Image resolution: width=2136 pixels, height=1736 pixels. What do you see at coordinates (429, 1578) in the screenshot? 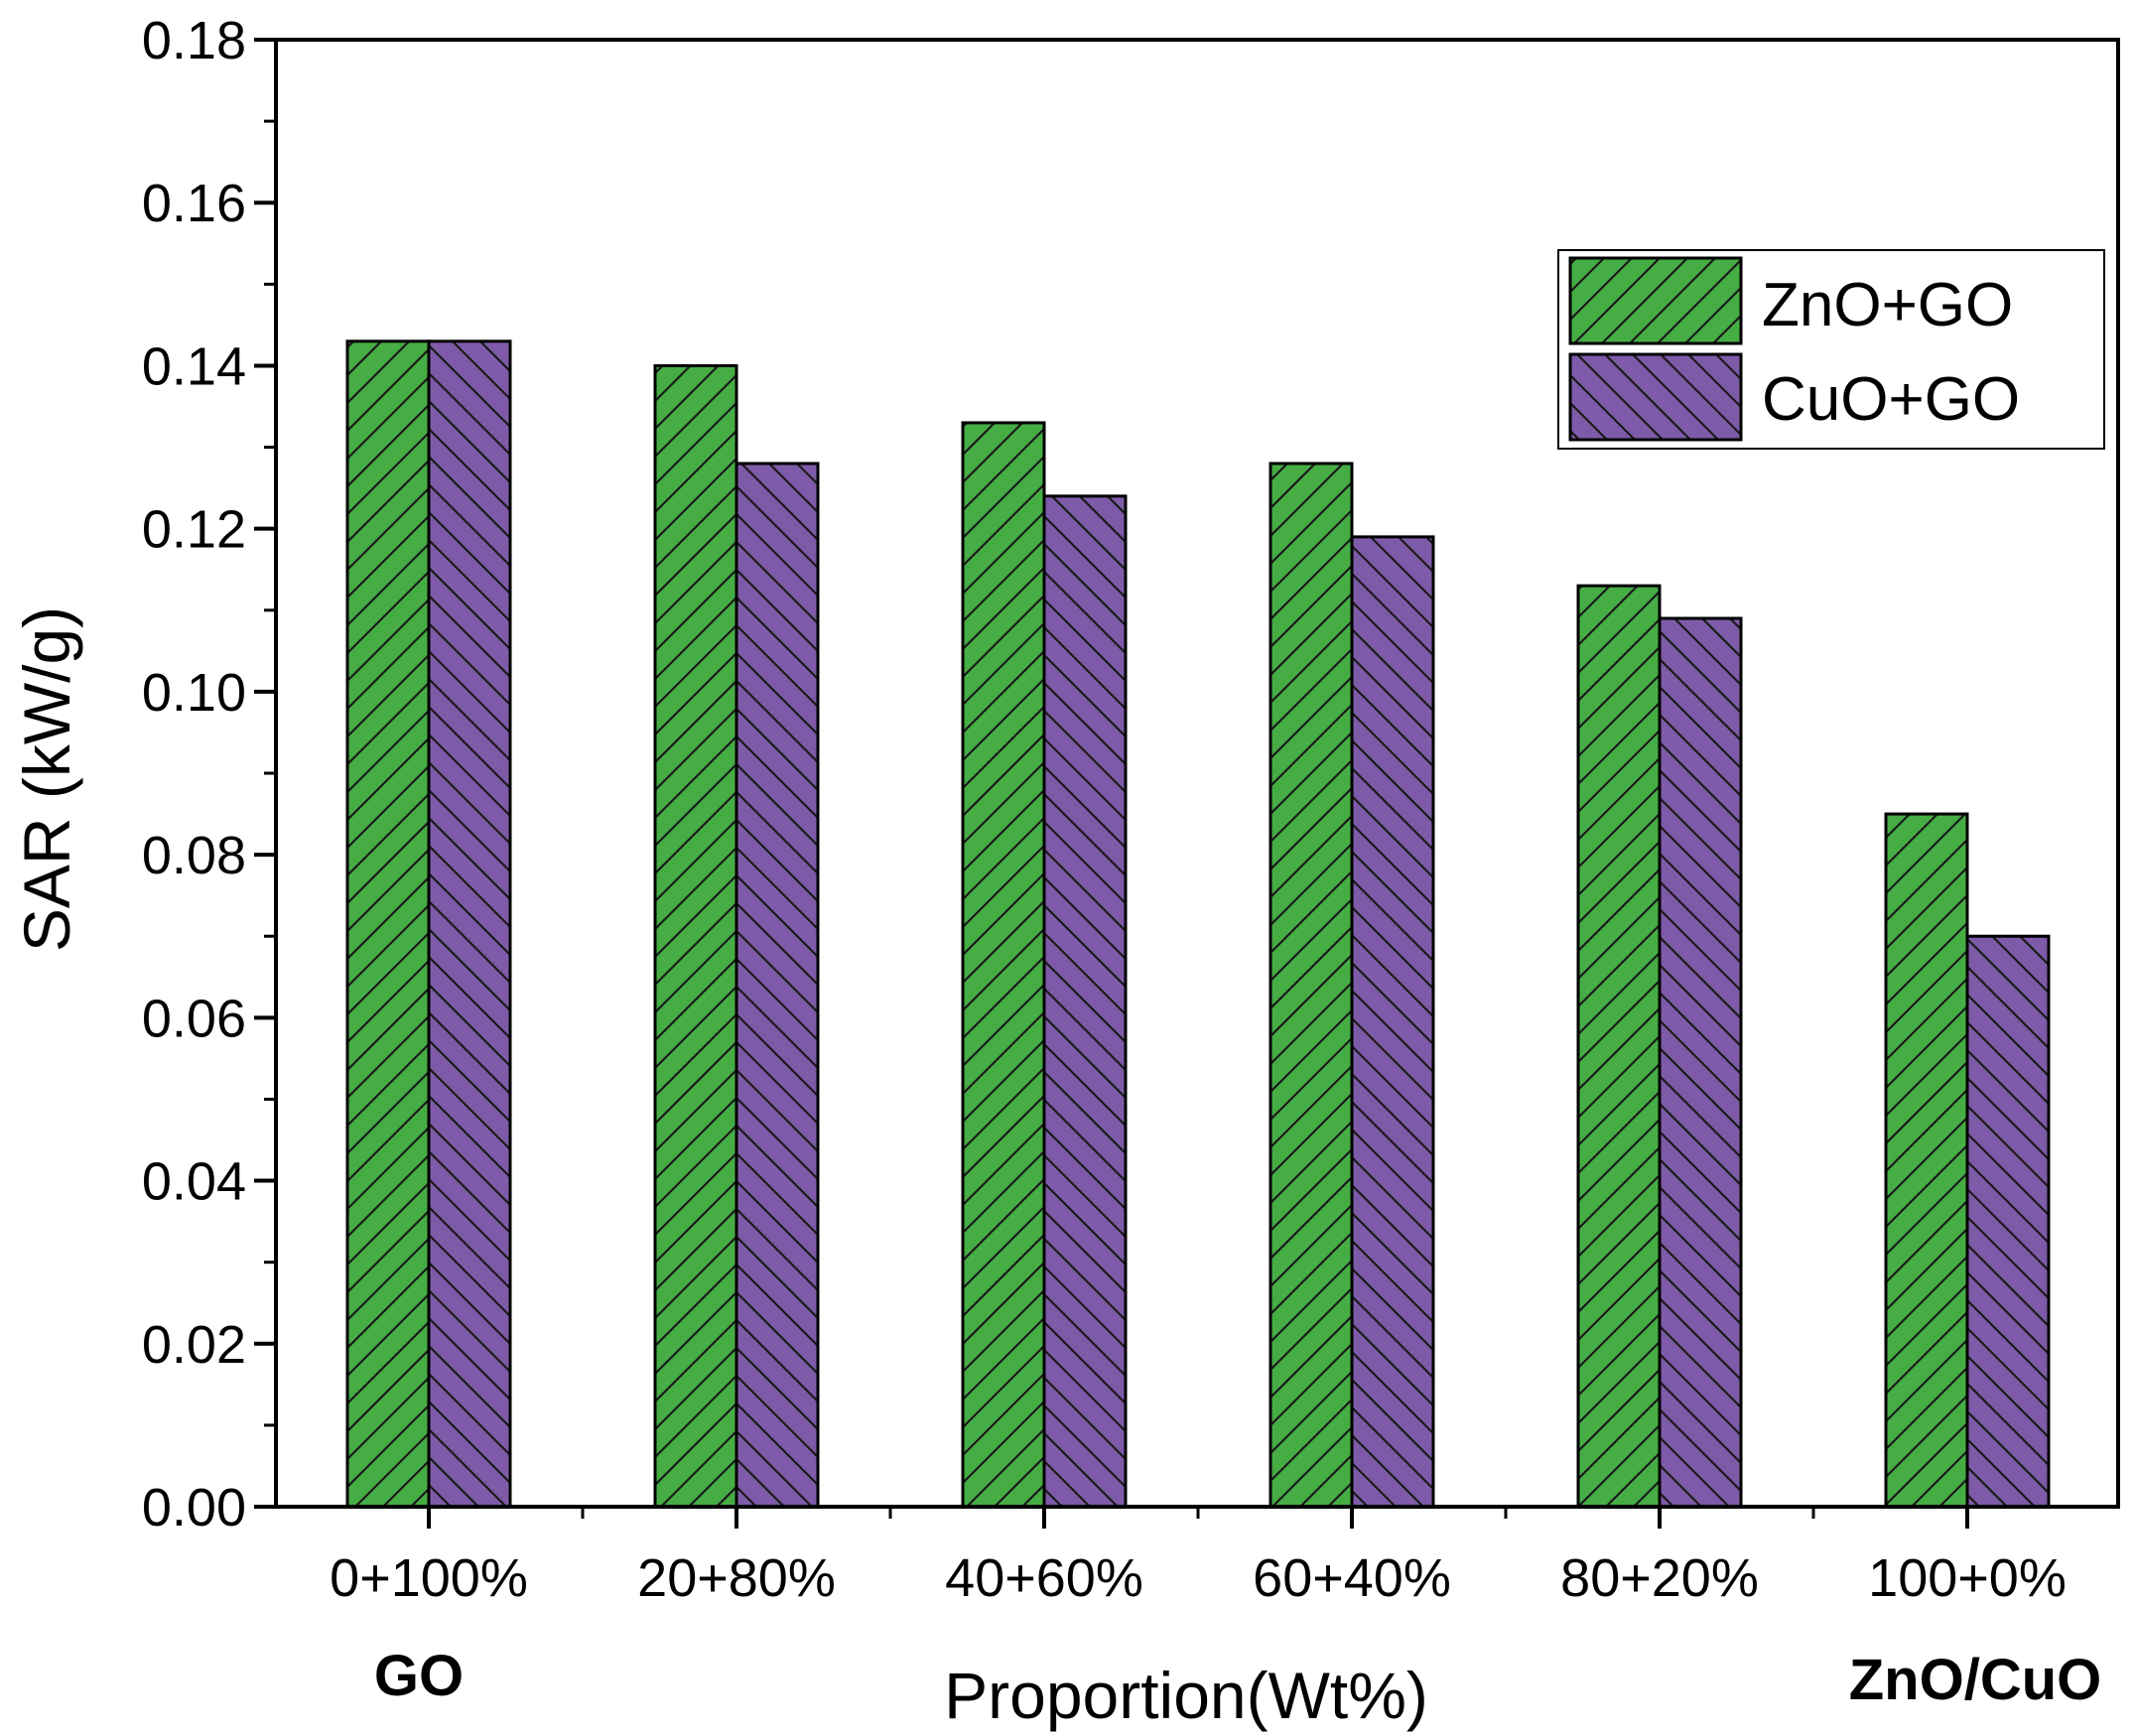
I see `x-tick-label: 0+100%` at bounding box center [429, 1578].